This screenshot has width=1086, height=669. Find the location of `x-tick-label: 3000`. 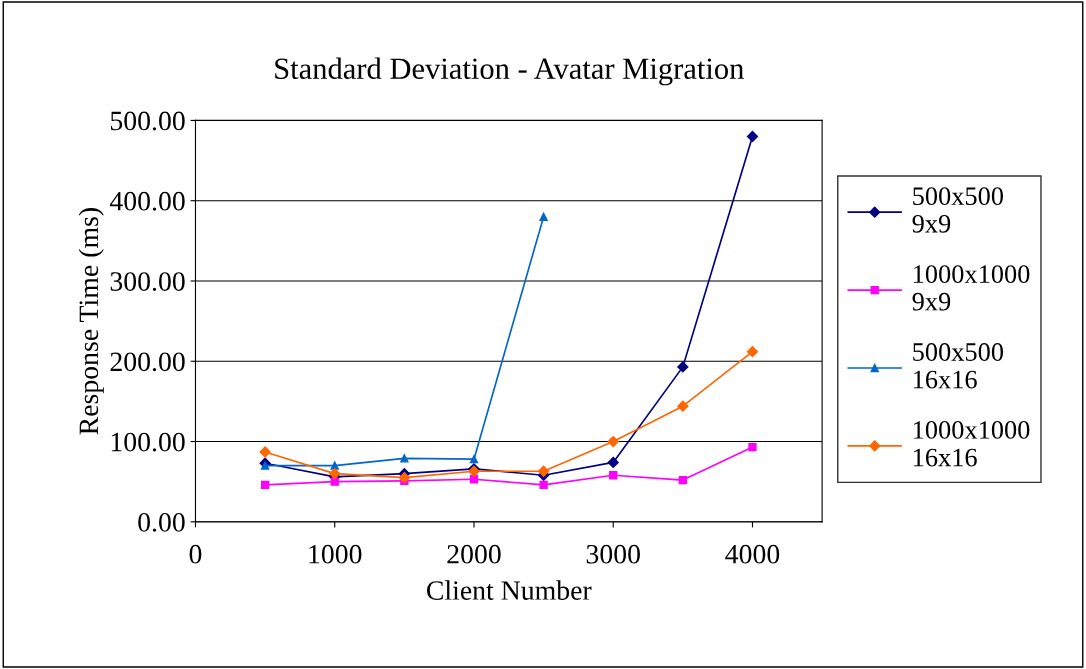

x-tick-label: 3000 is located at coordinates (613, 554).